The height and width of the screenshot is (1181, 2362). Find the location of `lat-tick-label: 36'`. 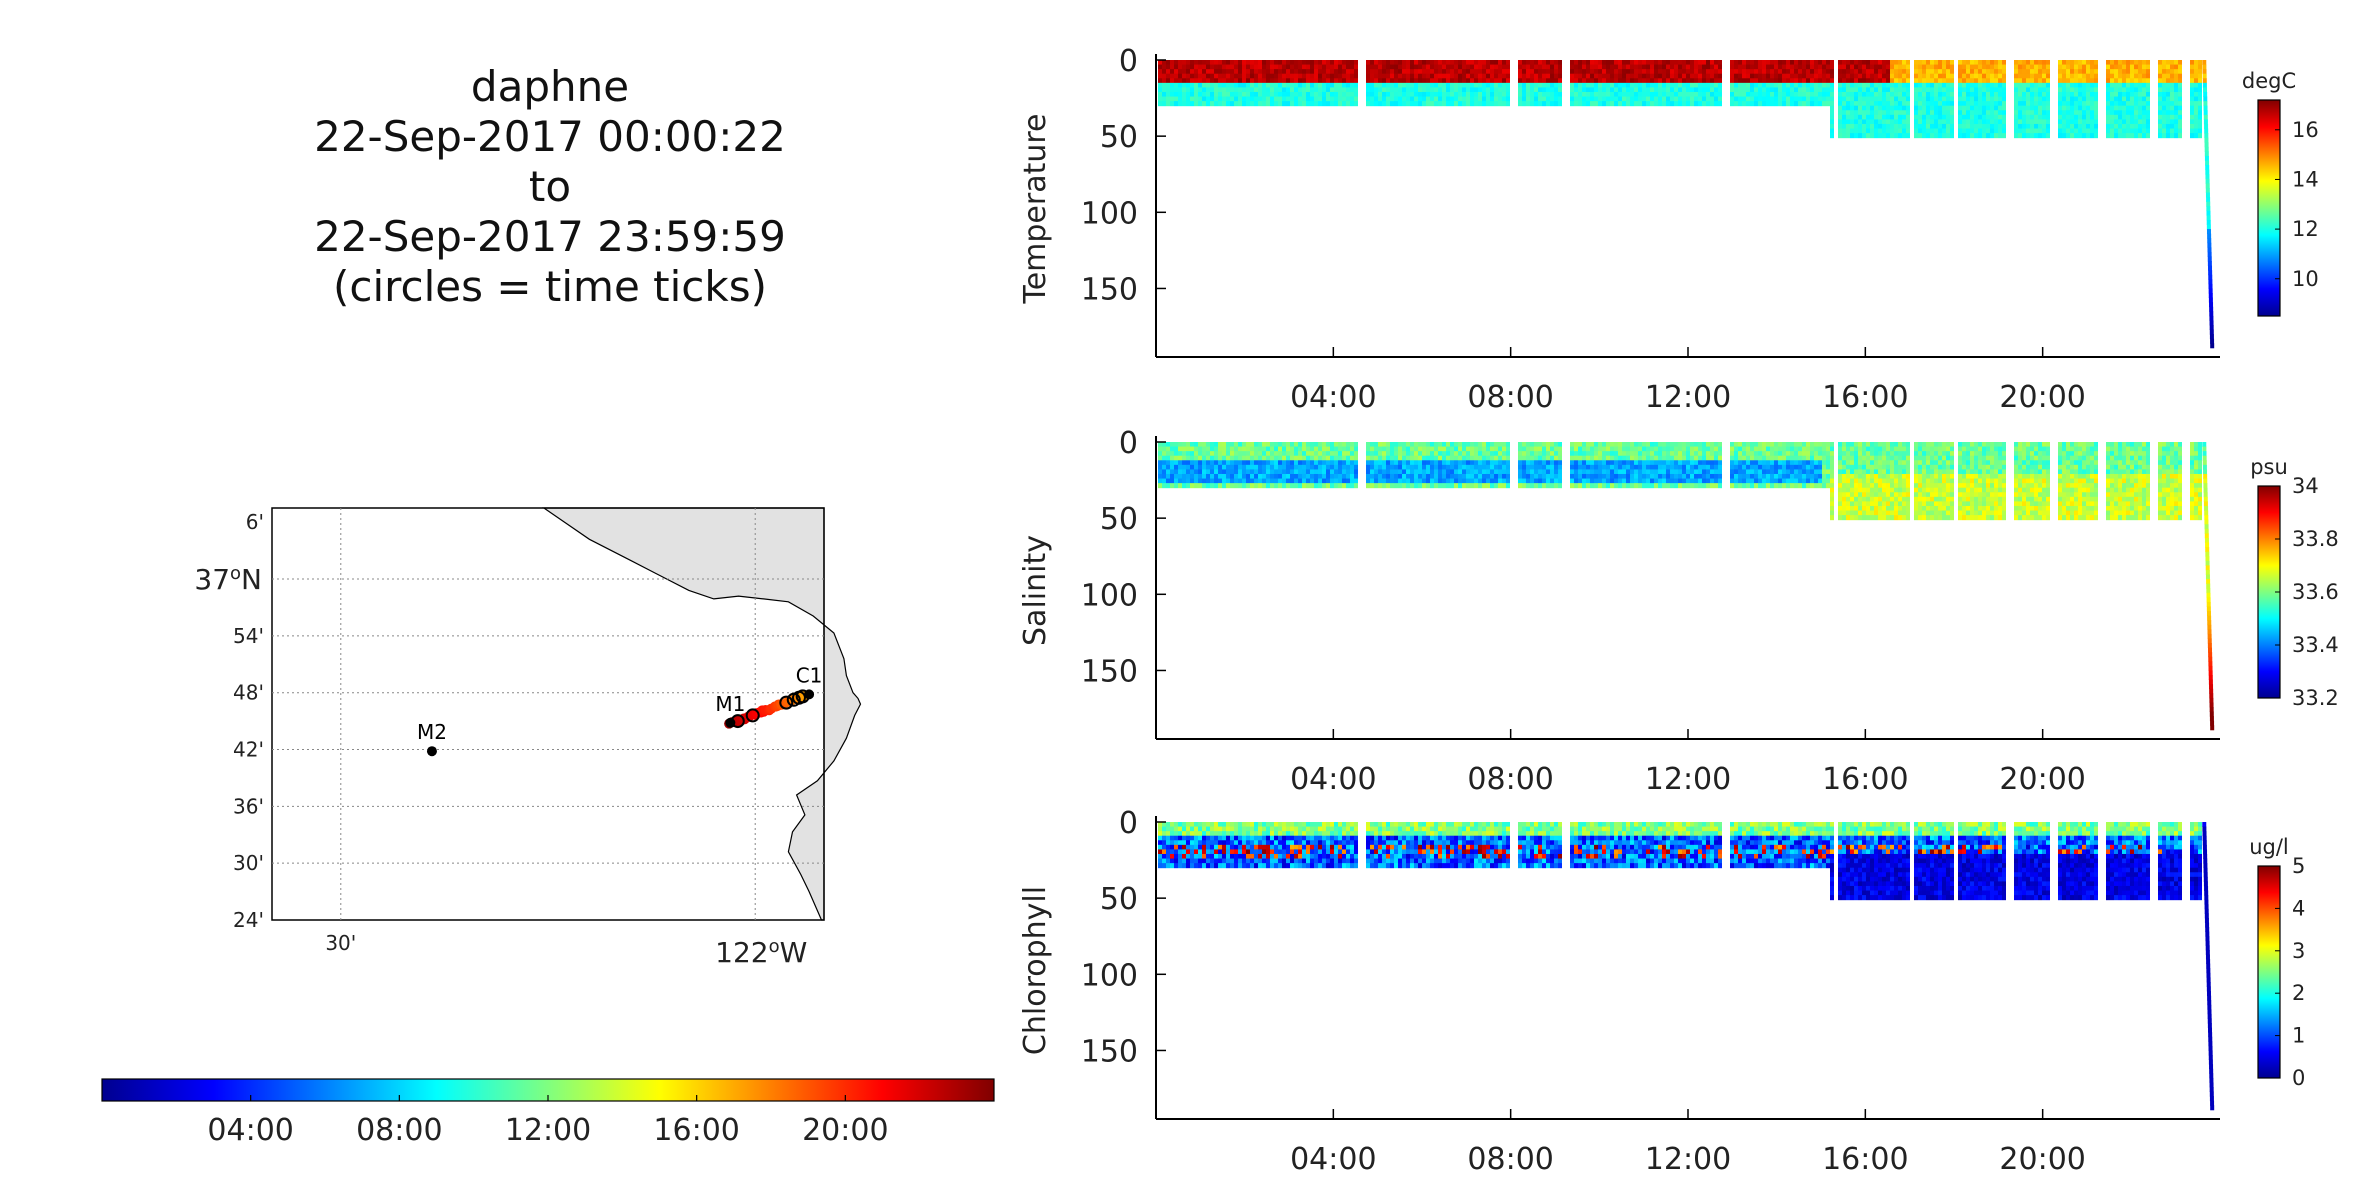

lat-tick-label: 36' is located at coordinates (248, 806).